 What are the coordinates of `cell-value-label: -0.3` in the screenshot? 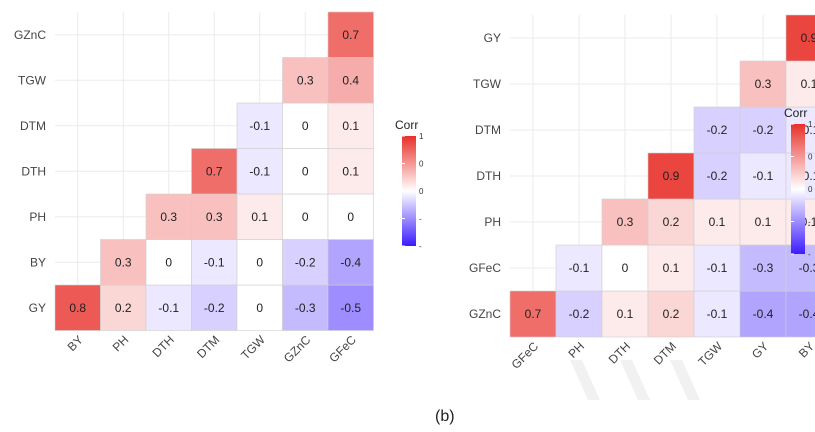 It's located at (305, 308).